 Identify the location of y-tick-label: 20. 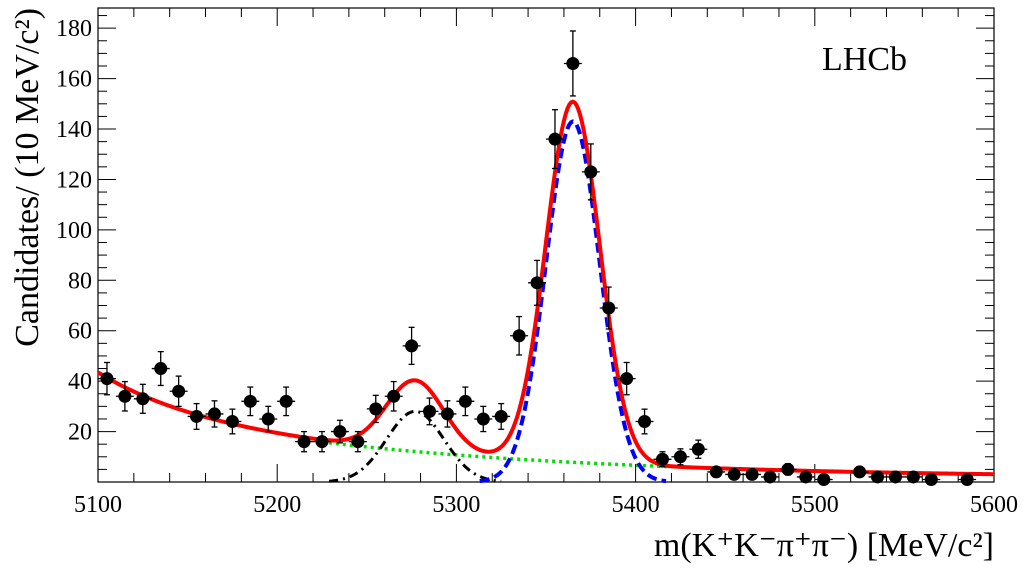
(80, 433).